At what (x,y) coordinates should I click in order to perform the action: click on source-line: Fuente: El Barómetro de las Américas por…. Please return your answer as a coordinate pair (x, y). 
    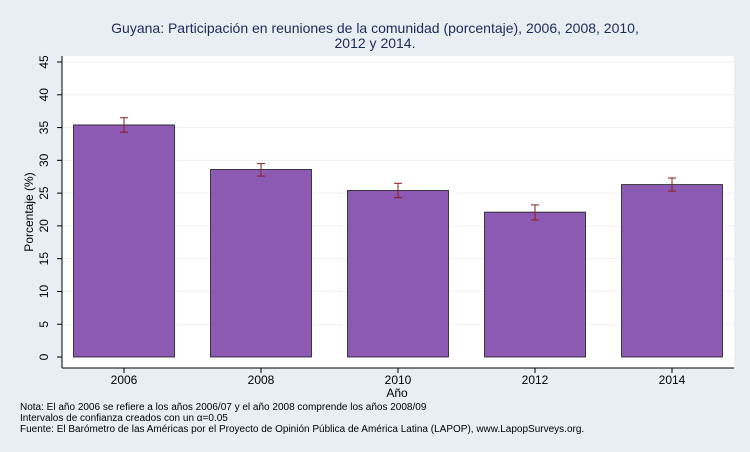
    Looking at the image, I should click on (302, 429).